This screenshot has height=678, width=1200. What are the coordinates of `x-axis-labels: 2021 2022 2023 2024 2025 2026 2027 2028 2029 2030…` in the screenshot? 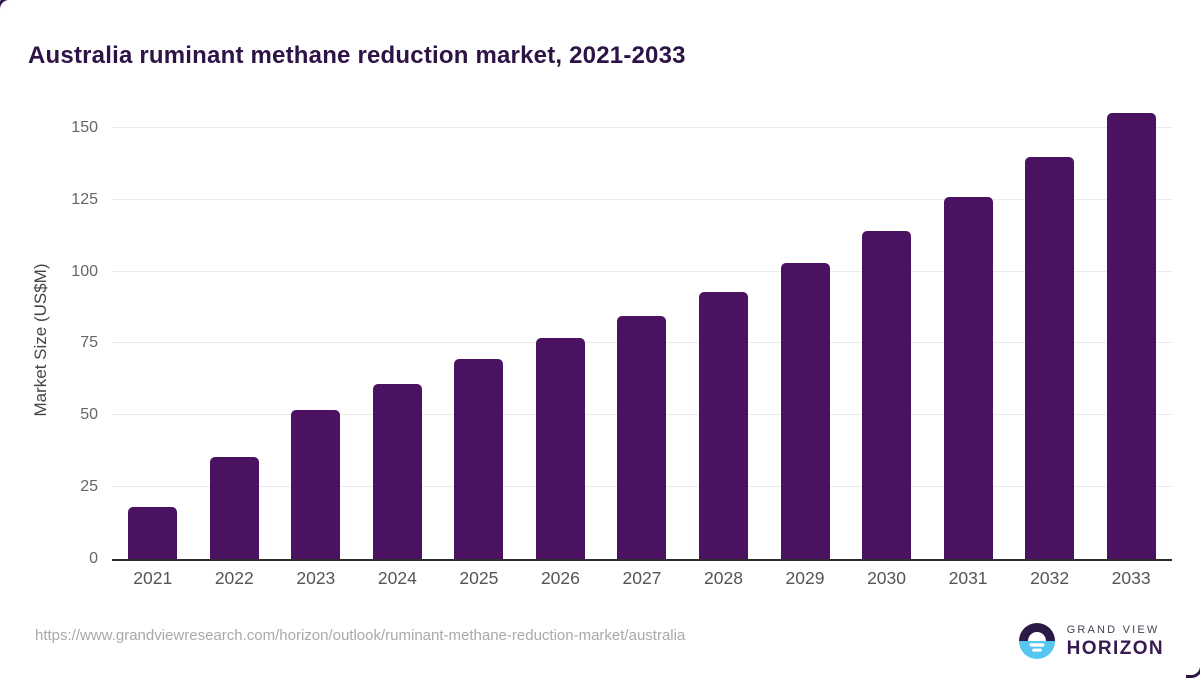 It's located at (642, 578).